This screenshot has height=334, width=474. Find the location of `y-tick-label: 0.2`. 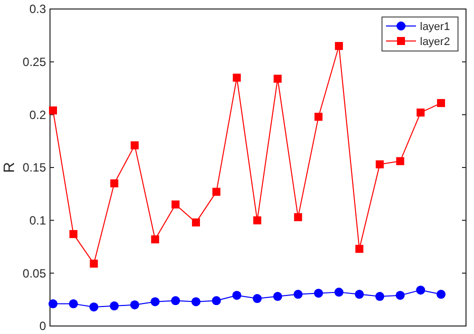

y-tick-label: 0.2 is located at coordinates (37, 115).